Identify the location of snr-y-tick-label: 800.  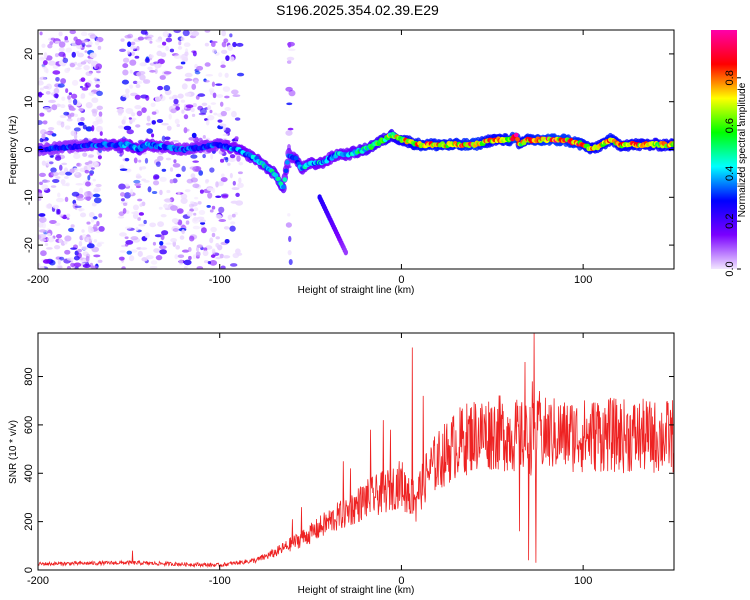
(29, 376).